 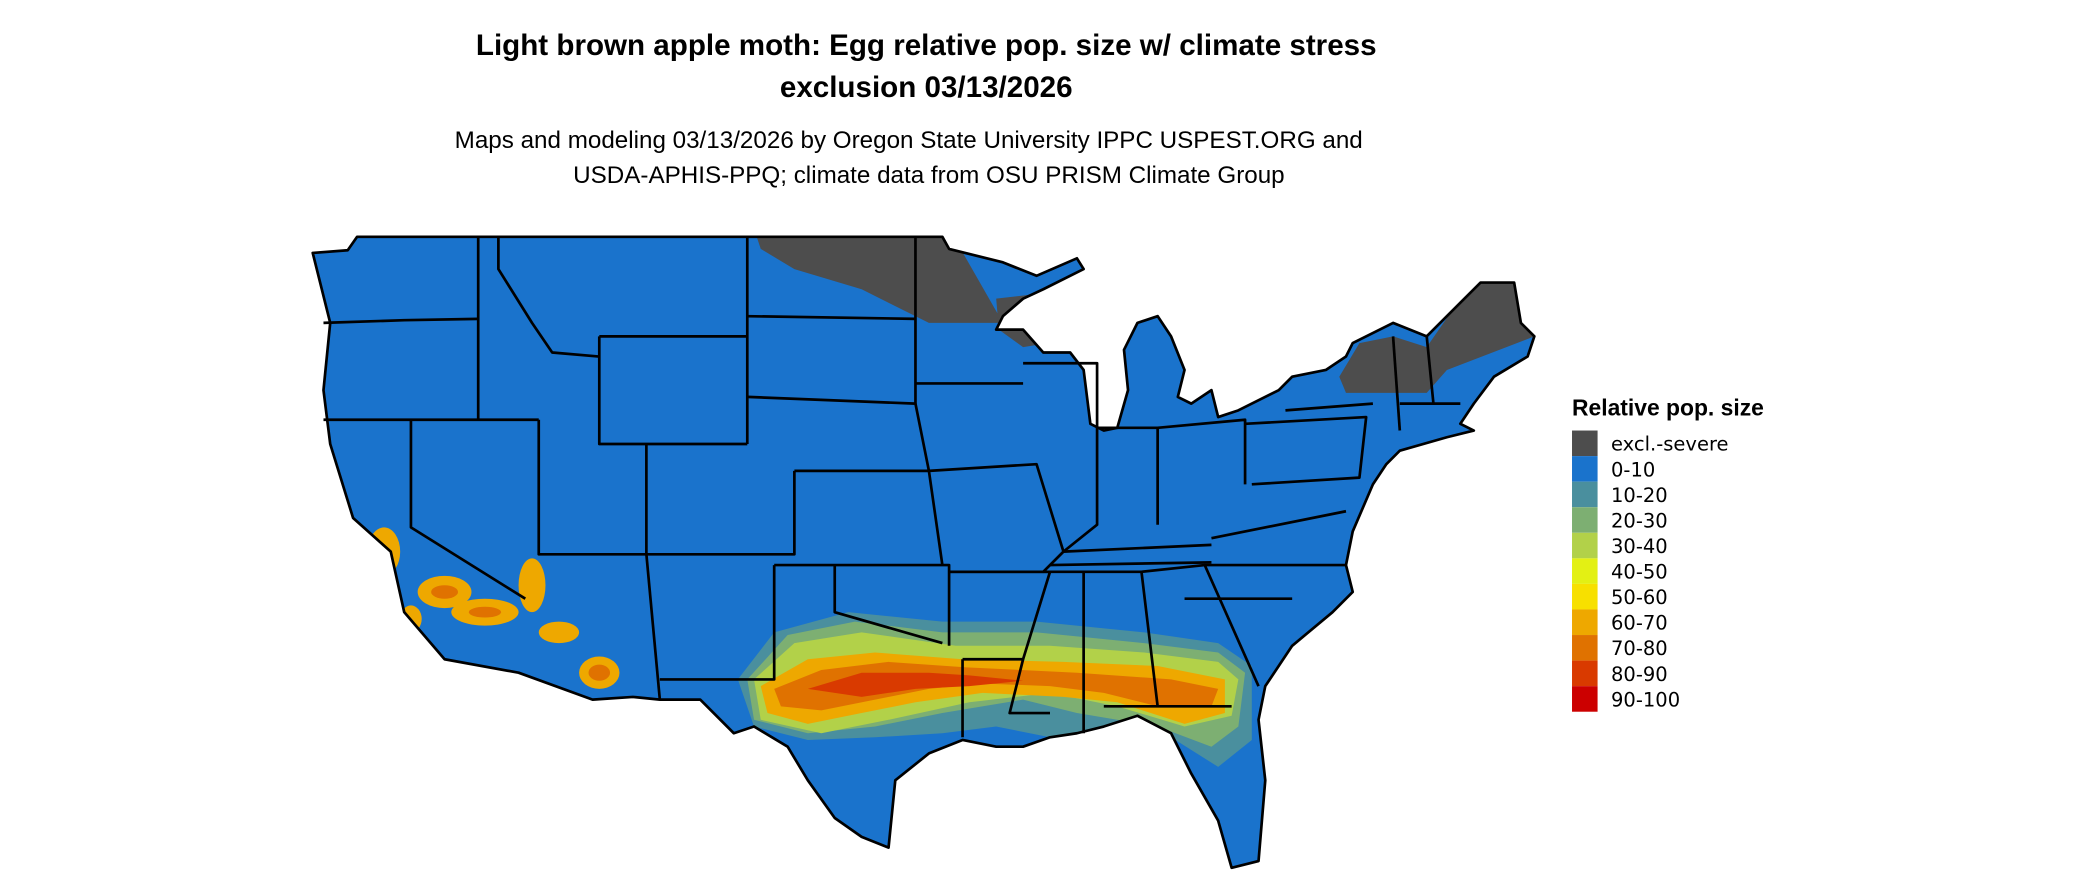 I want to click on legend-title: Relative pop. size, so click(x=1668, y=408).